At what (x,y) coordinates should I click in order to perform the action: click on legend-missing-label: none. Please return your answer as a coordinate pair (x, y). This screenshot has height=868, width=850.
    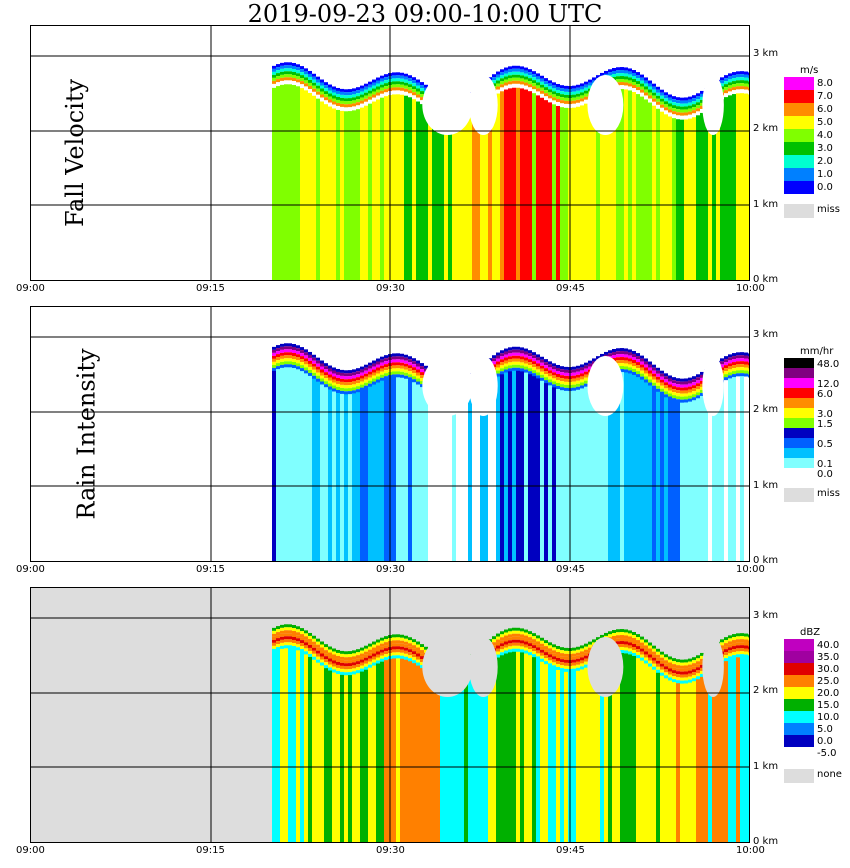
    Looking at the image, I should click on (829, 774).